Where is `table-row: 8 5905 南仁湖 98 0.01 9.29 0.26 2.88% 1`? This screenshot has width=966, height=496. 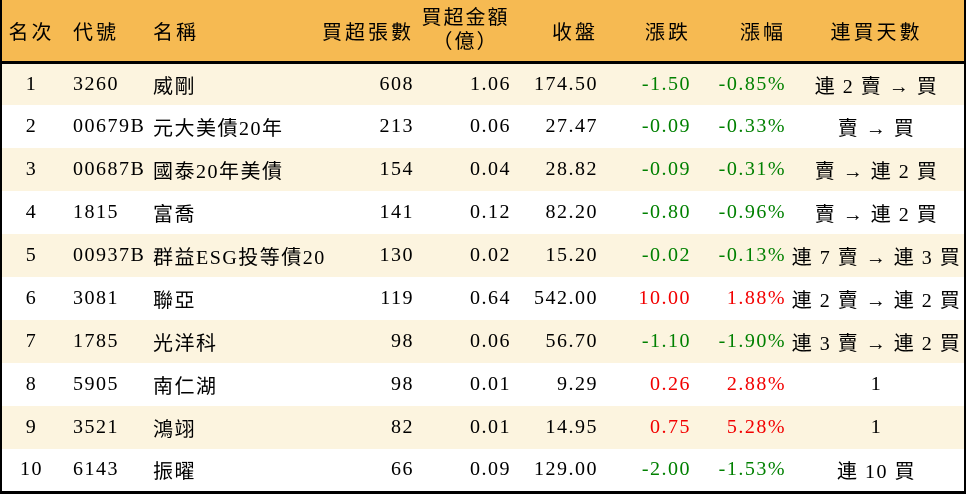 table-row: 8 5905 南仁湖 98 0.01 9.29 0.26 2.88% 1 is located at coordinates (483, 384).